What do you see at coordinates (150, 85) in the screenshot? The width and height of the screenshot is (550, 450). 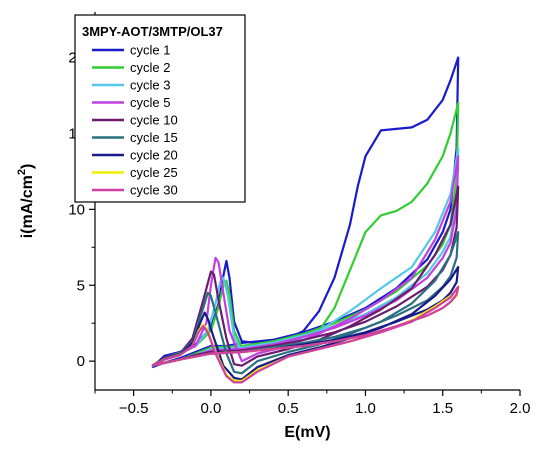 I see `legend-label: cycle 3` at bounding box center [150, 85].